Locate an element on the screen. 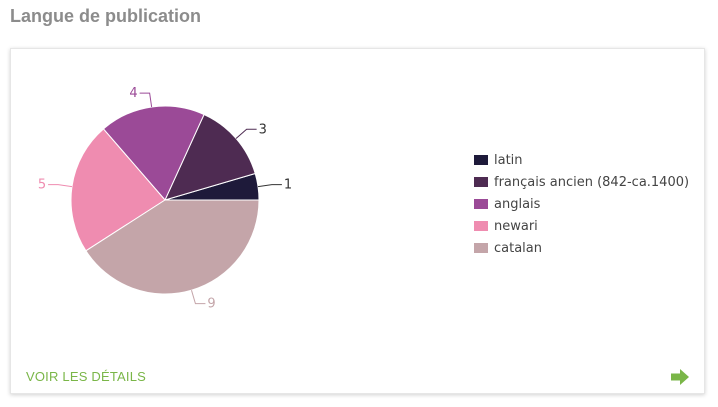 The image size is (718, 407). legend-label: latin is located at coordinates (508, 160).